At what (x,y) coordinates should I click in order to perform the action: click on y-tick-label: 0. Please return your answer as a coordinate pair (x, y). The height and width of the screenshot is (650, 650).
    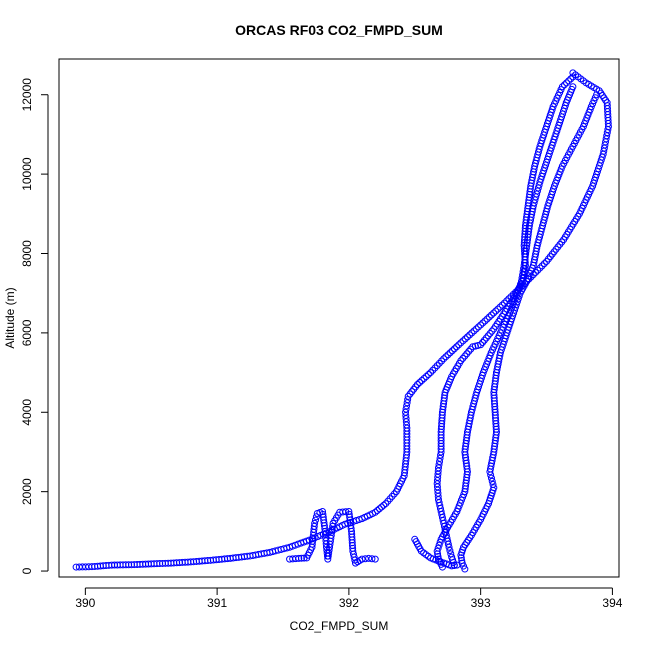
    Looking at the image, I should click on (27, 570).